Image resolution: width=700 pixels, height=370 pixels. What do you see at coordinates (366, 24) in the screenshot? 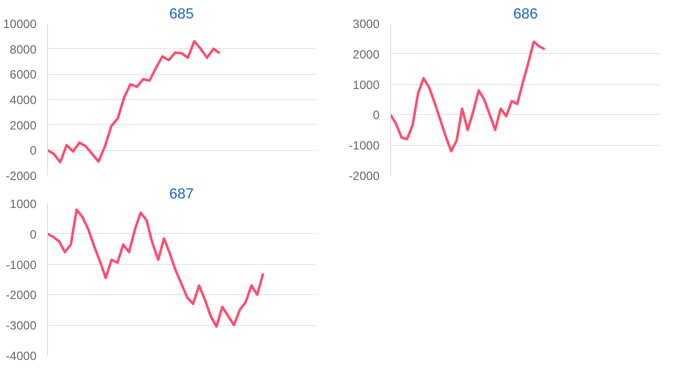
I see `y-tick-label: 3000` at bounding box center [366, 24].